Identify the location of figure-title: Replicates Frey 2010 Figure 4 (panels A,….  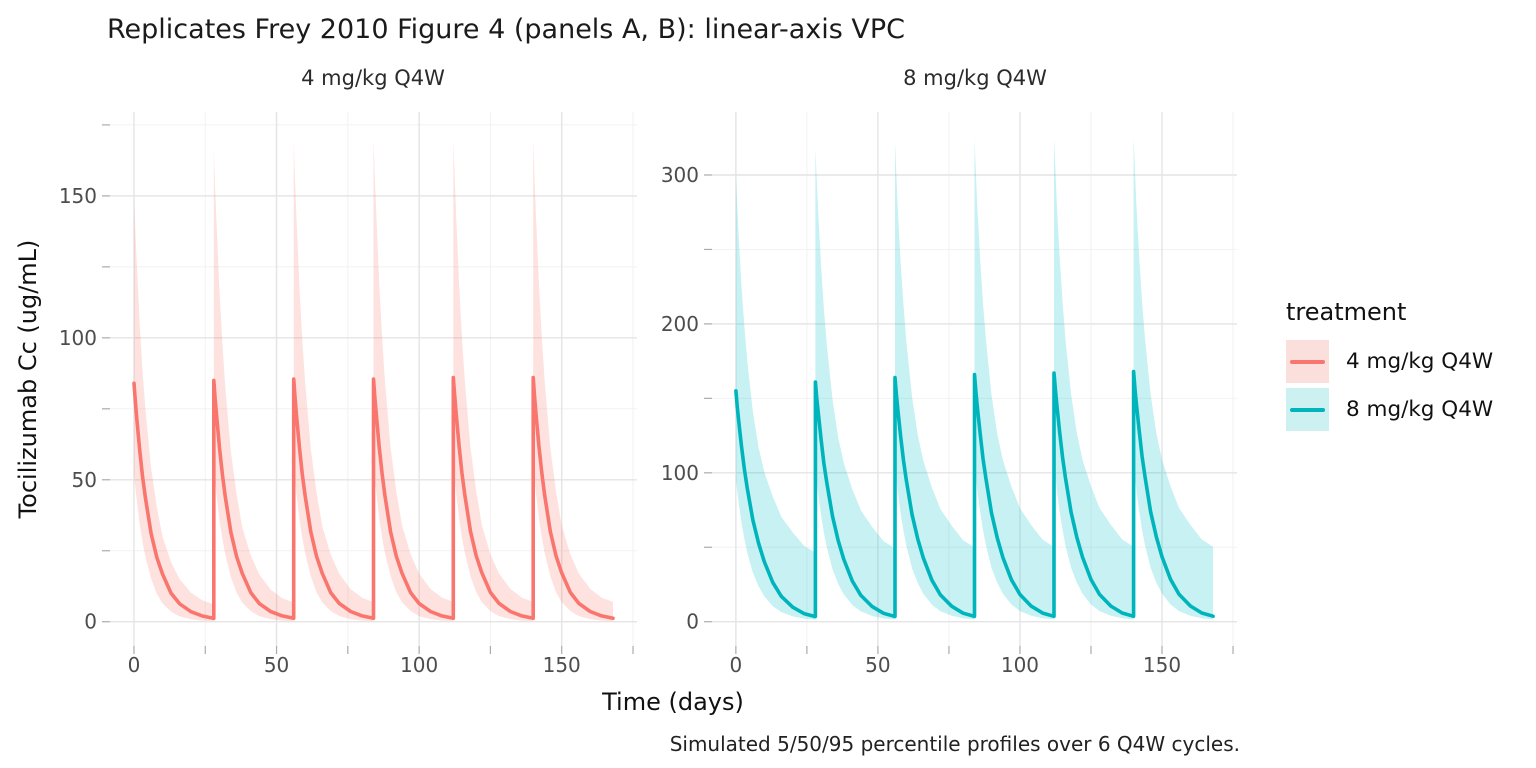
(506, 29).